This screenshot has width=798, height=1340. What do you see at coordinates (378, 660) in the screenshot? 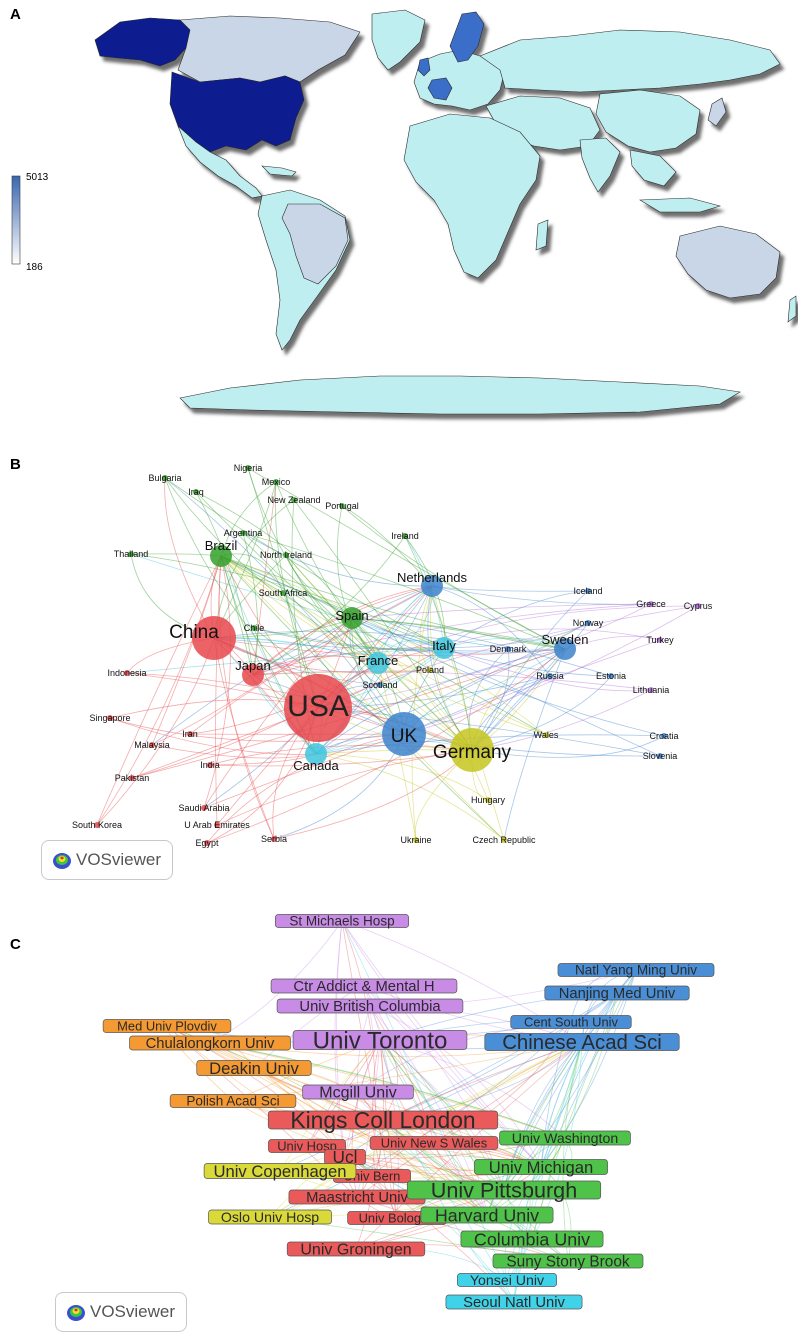
I see `country-label-france: France` at bounding box center [378, 660].